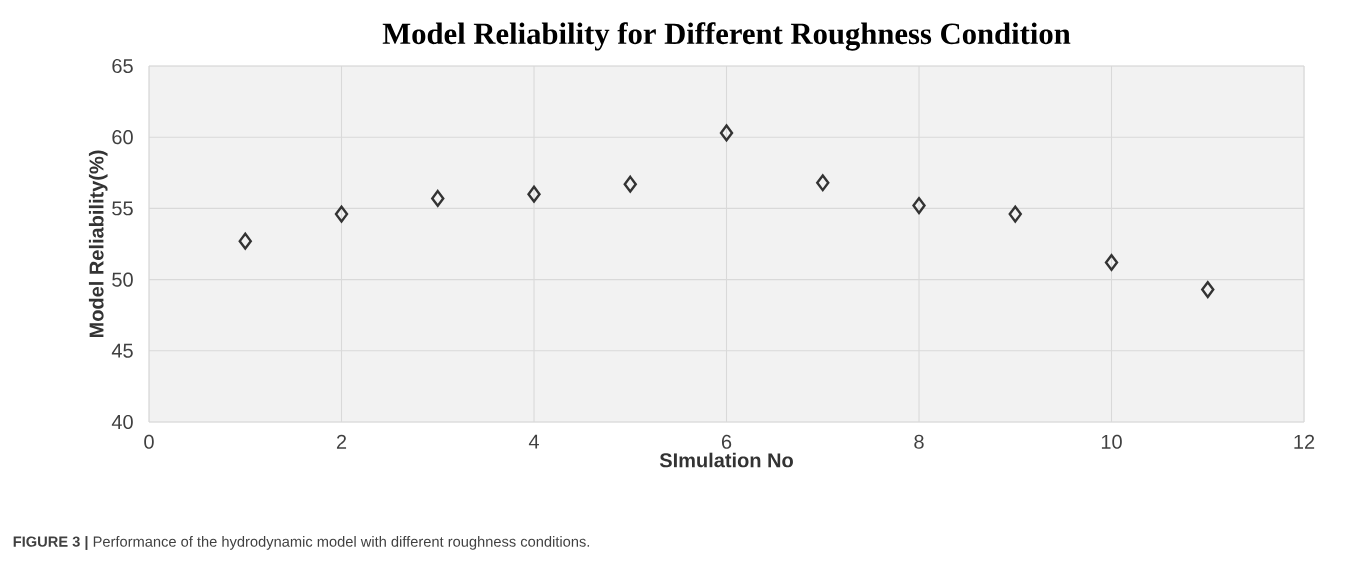 The width and height of the screenshot is (1357, 565). Describe the element at coordinates (98, 244) in the screenshot. I see `y-axis-title: Model Reliability(%)` at that location.